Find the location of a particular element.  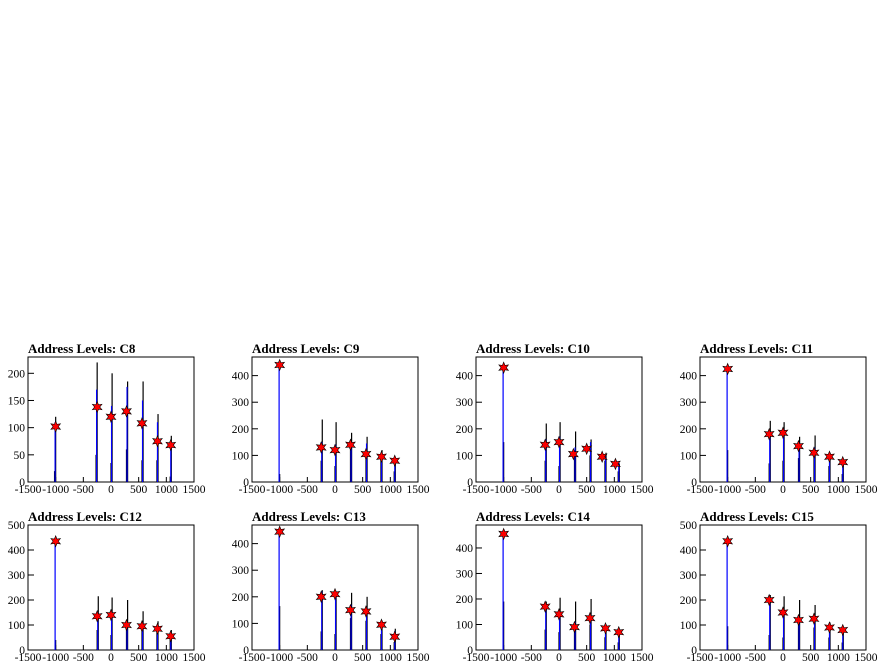

y-tick-label: 150 is located at coordinates (17, 401).